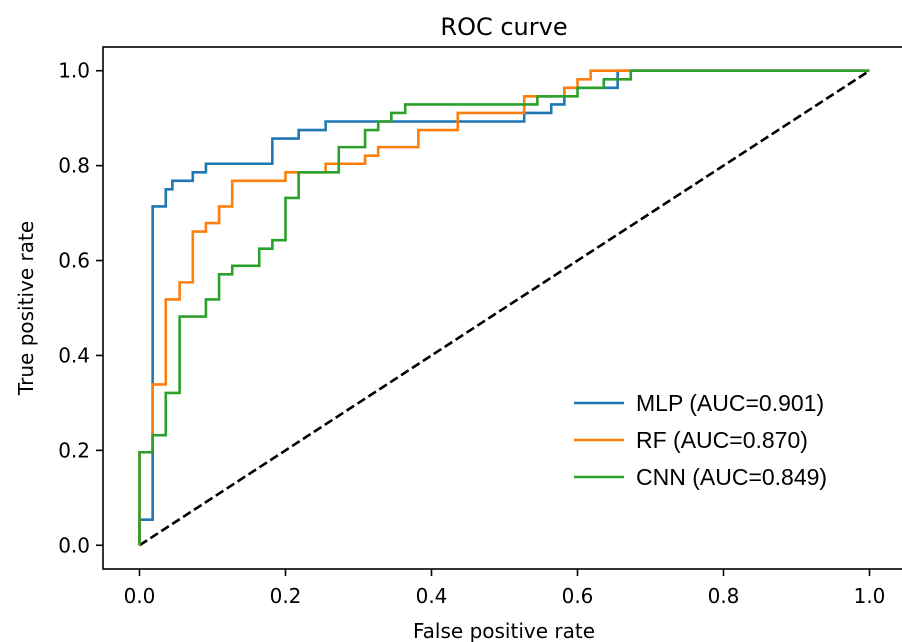  Describe the element at coordinates (870, 596) in the screenshot. I see `x-tick-label: 1.0` at that location.